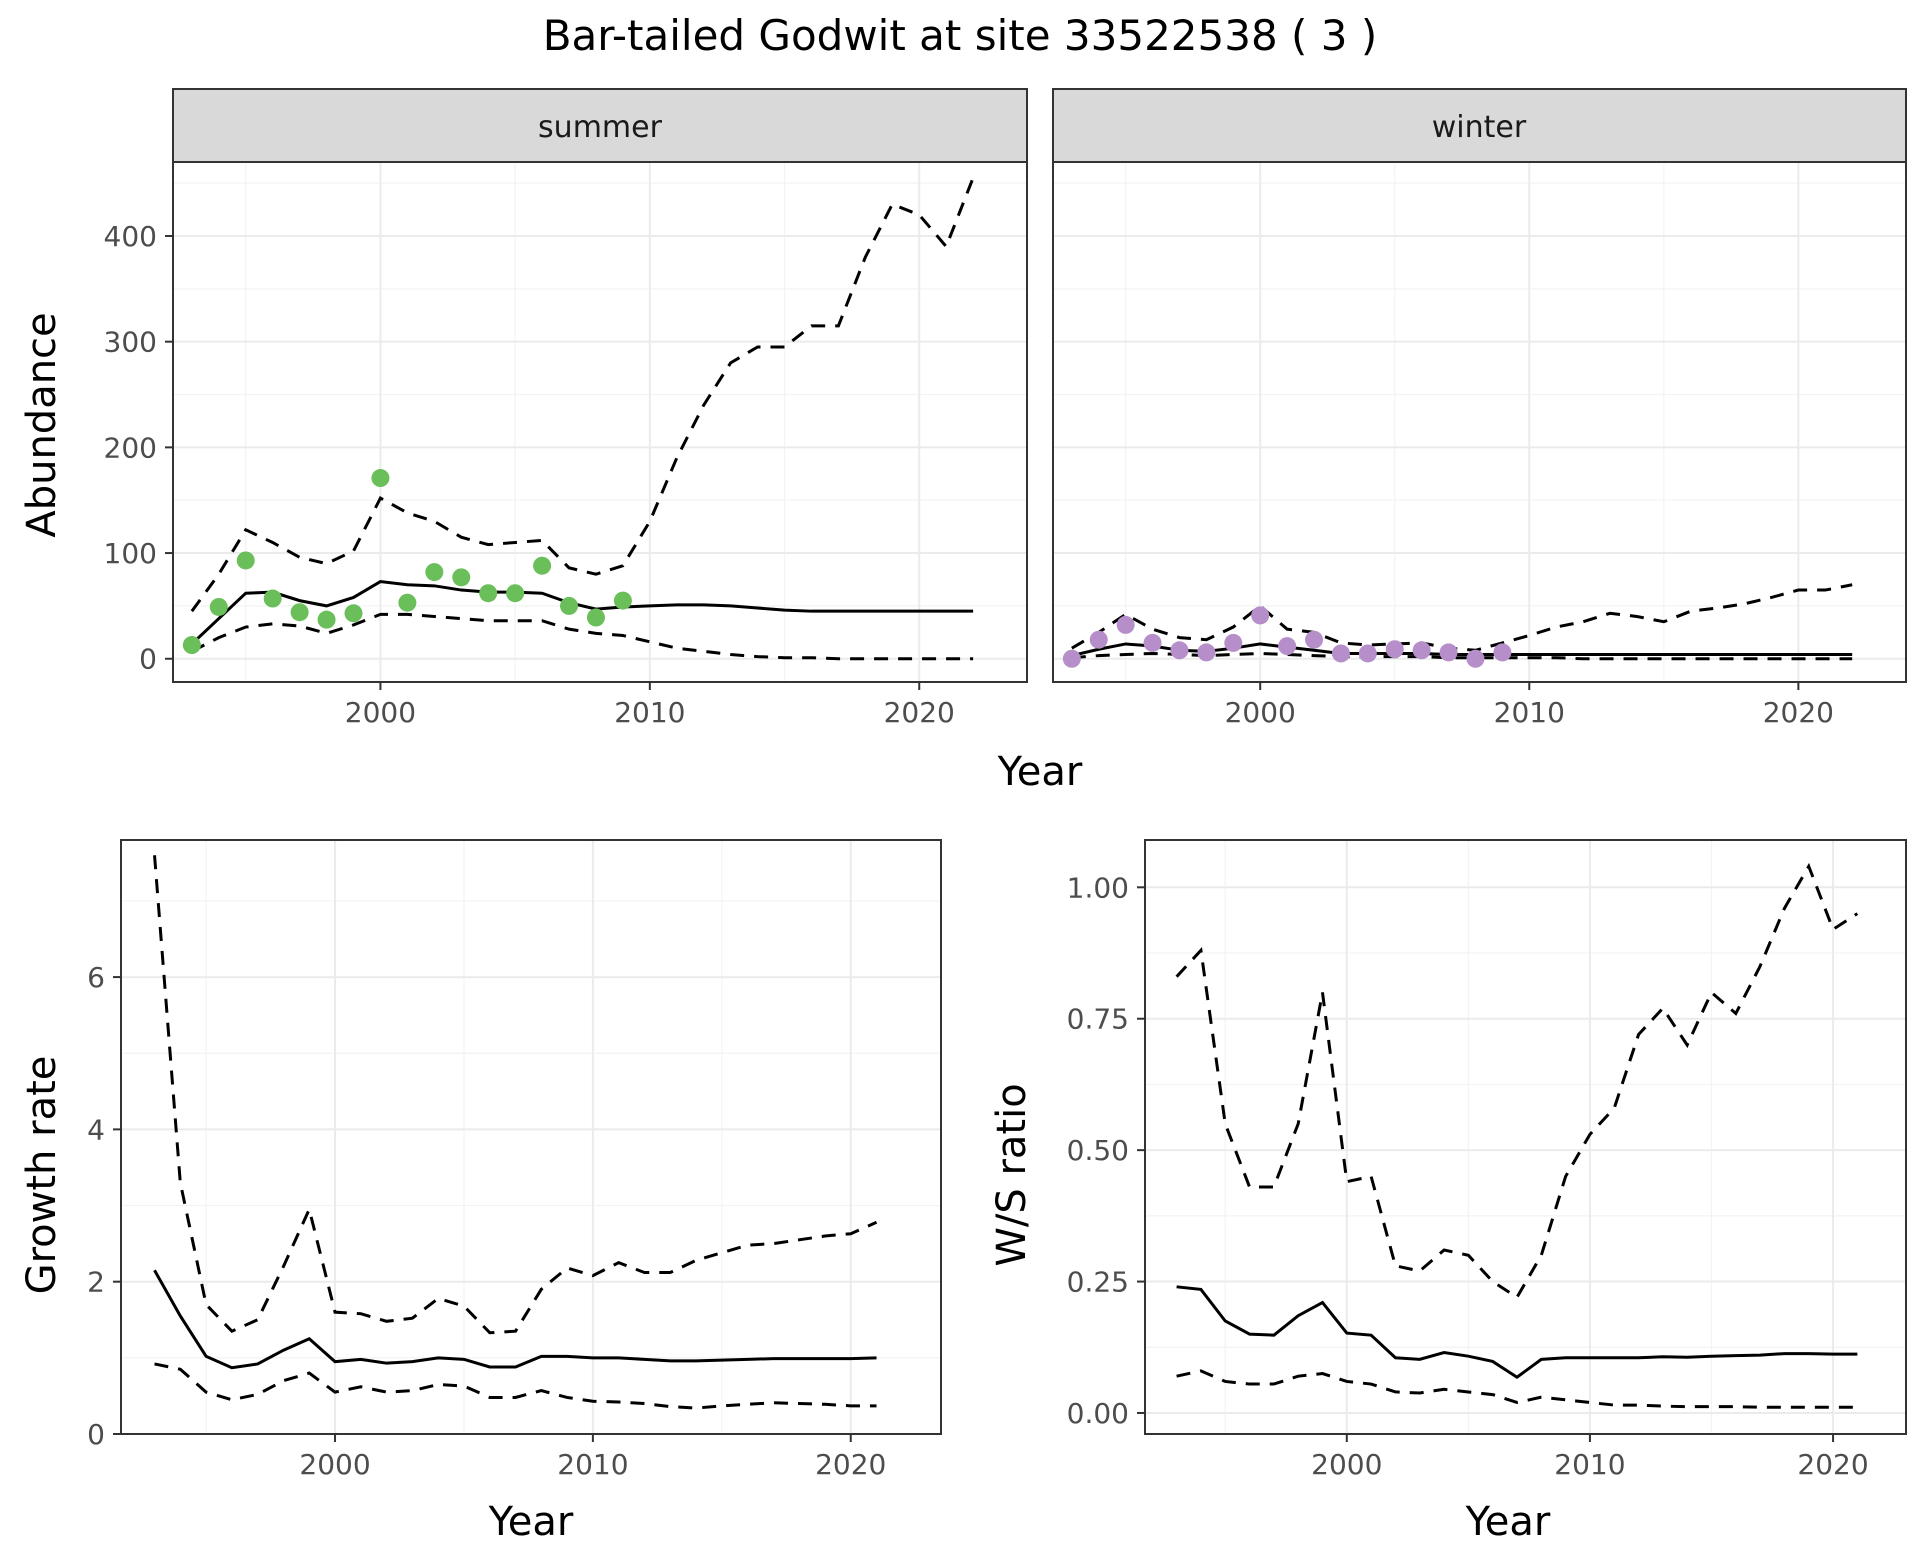 This screenshot has height=1560, width=1920. I want to click on summer-y-tick-label: 0, so click(148, 659).